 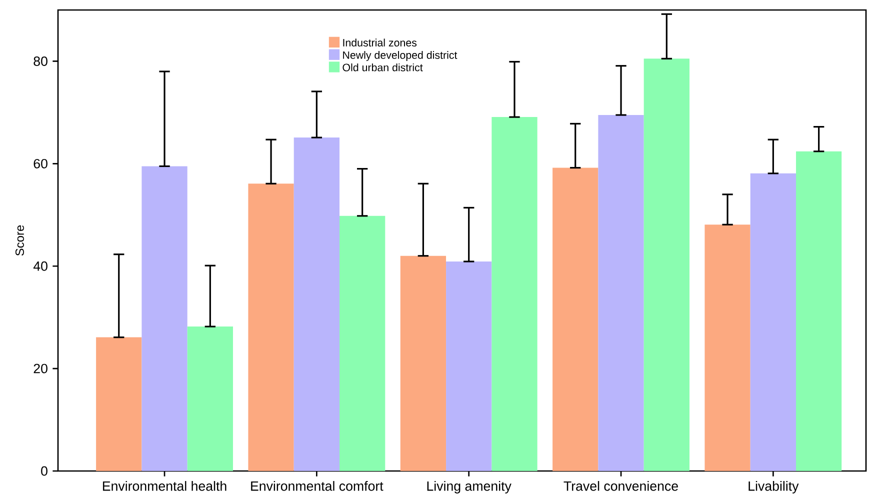 I want to click on x-tick-label: Environmental comfort, so click(x=317, y=486).